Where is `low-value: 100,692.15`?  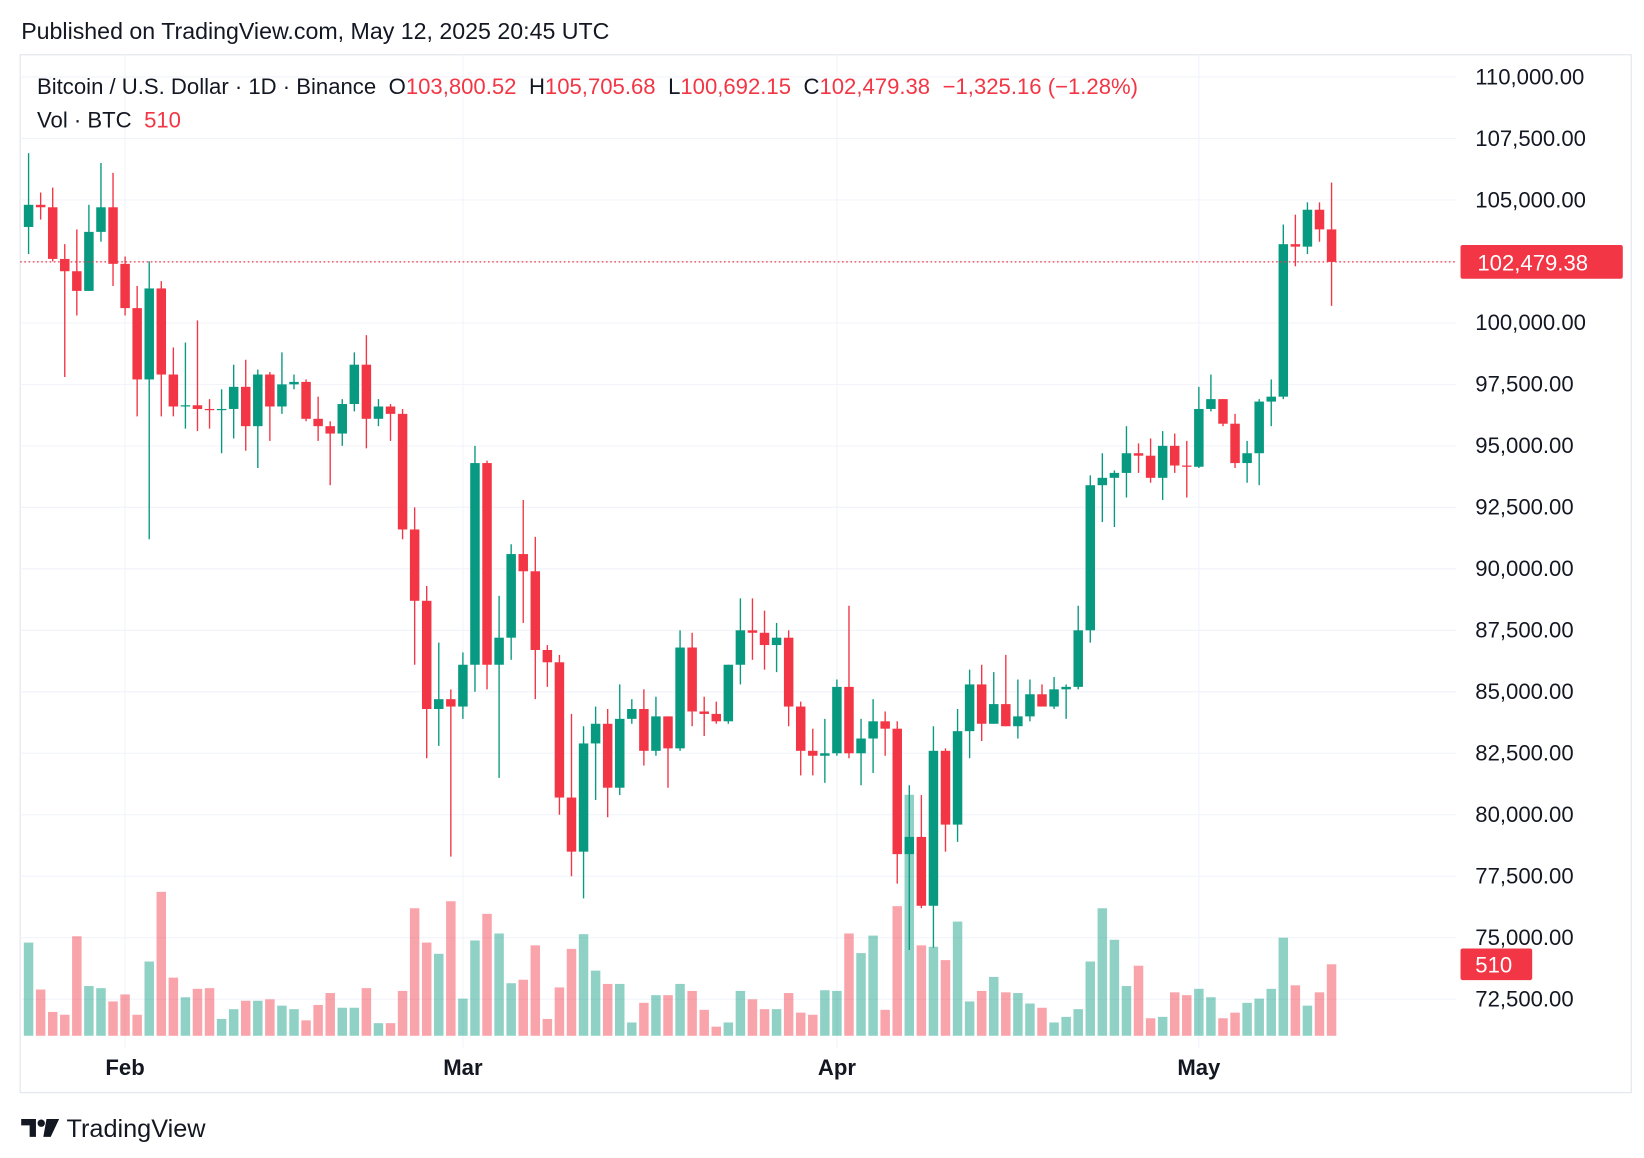 low-value: 100,692.15 is located at coordinates (735, 86).